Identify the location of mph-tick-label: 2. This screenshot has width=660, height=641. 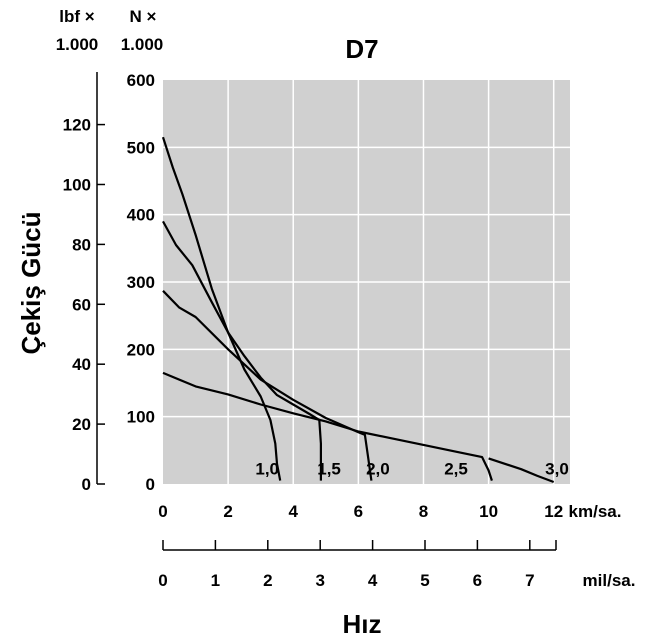
(267, 580).